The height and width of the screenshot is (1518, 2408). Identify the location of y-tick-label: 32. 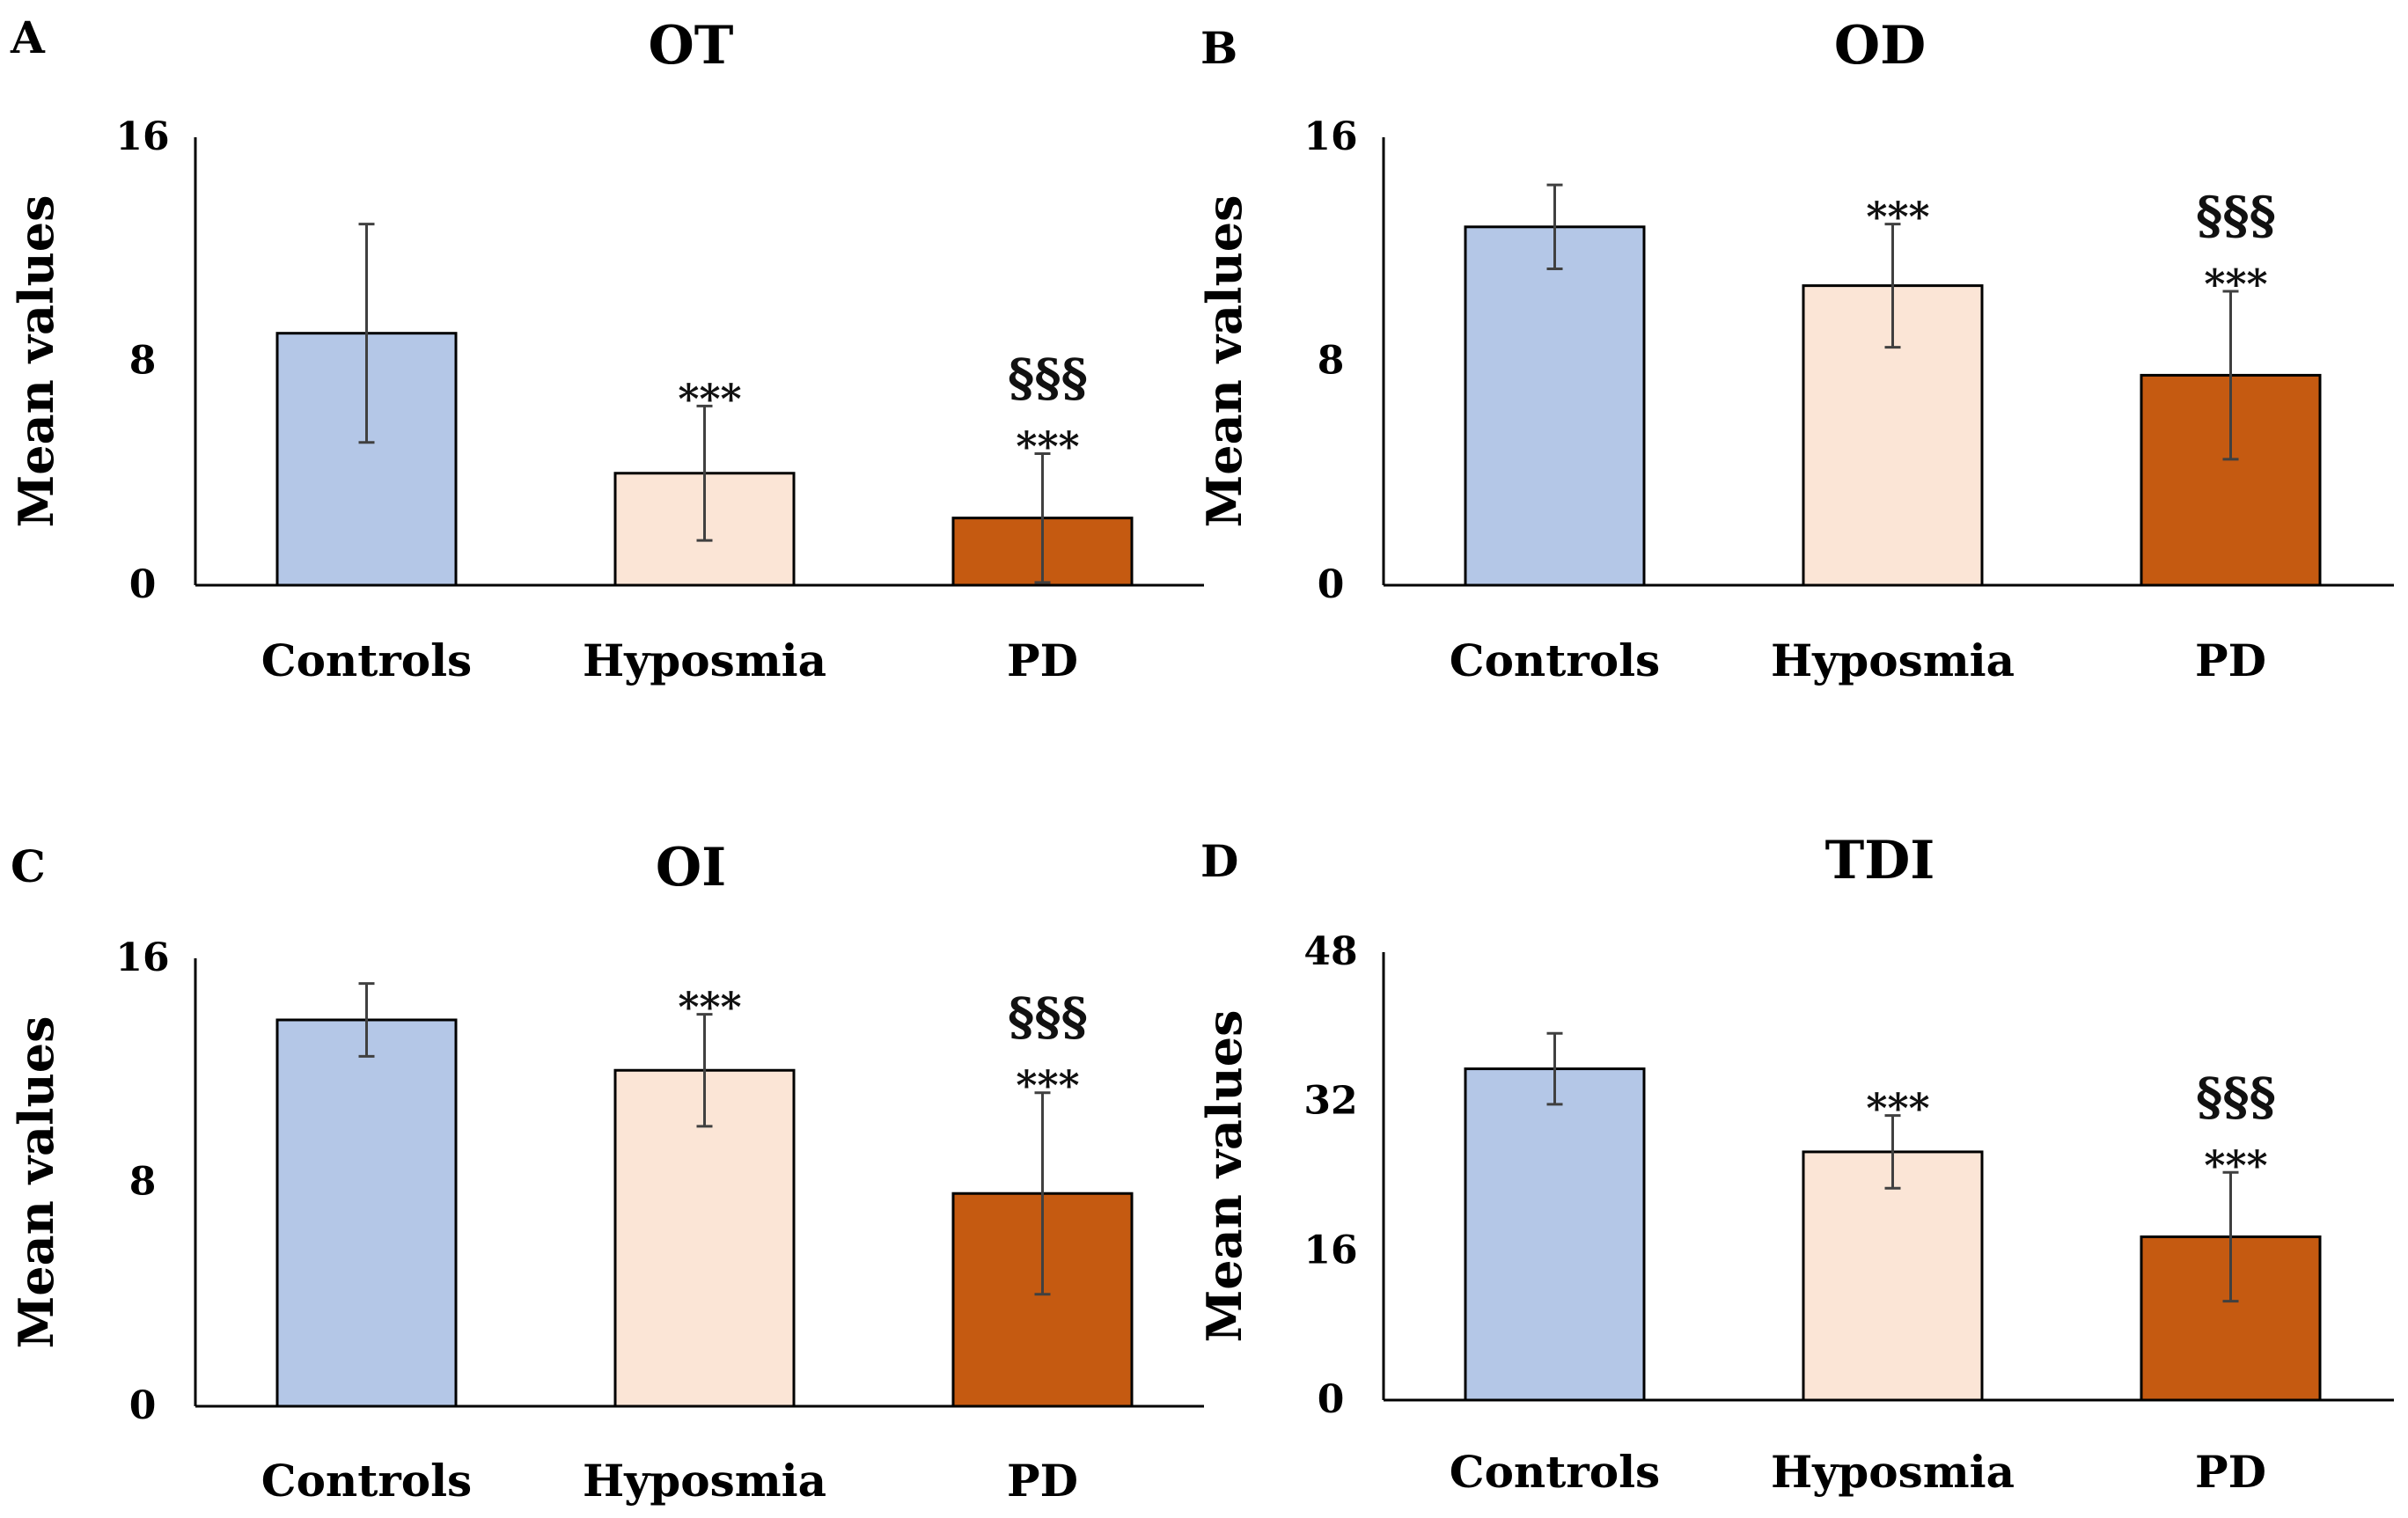
(1330, 1101).